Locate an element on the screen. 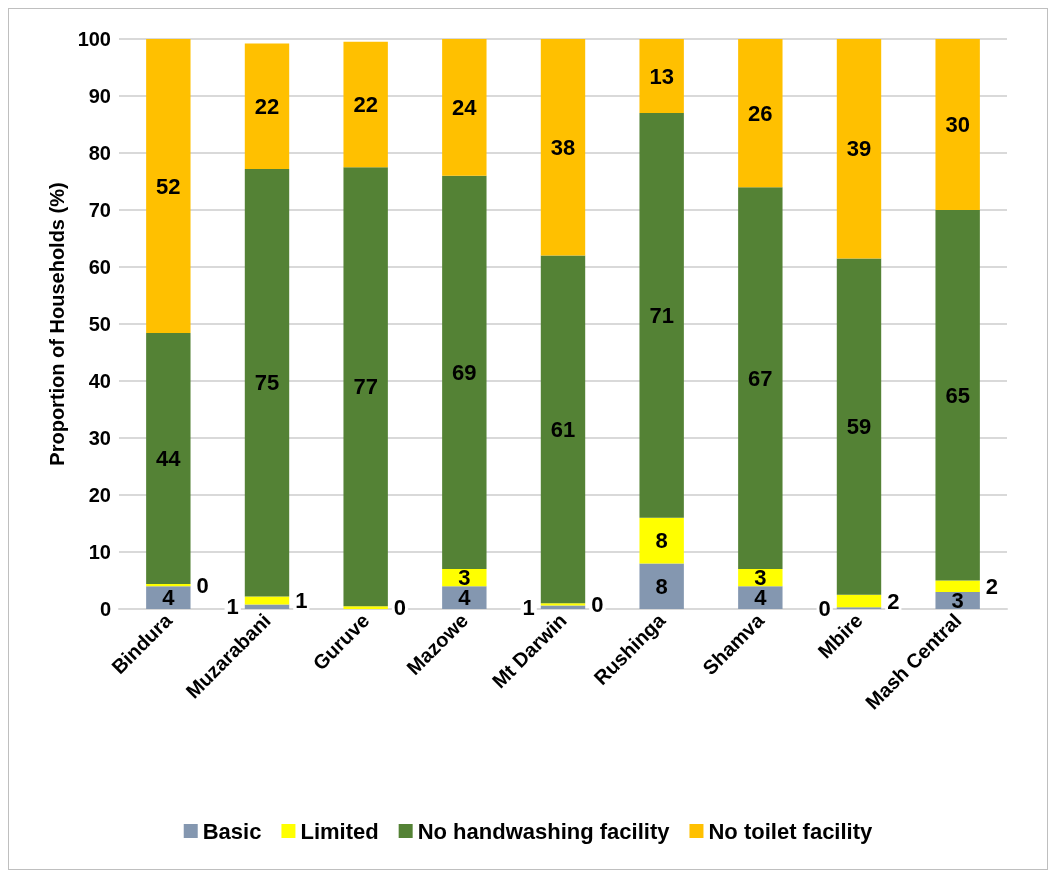  y-tick-label: 30 is located at coordinates (99, 438).